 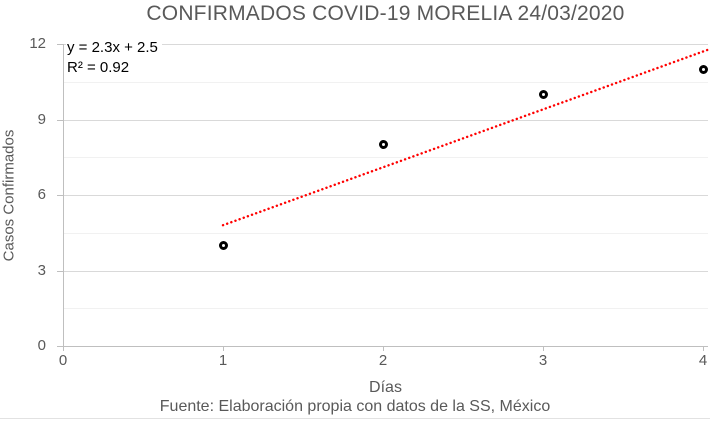 I want to click on x-tick-label: 0, so click(x=63, y=360).